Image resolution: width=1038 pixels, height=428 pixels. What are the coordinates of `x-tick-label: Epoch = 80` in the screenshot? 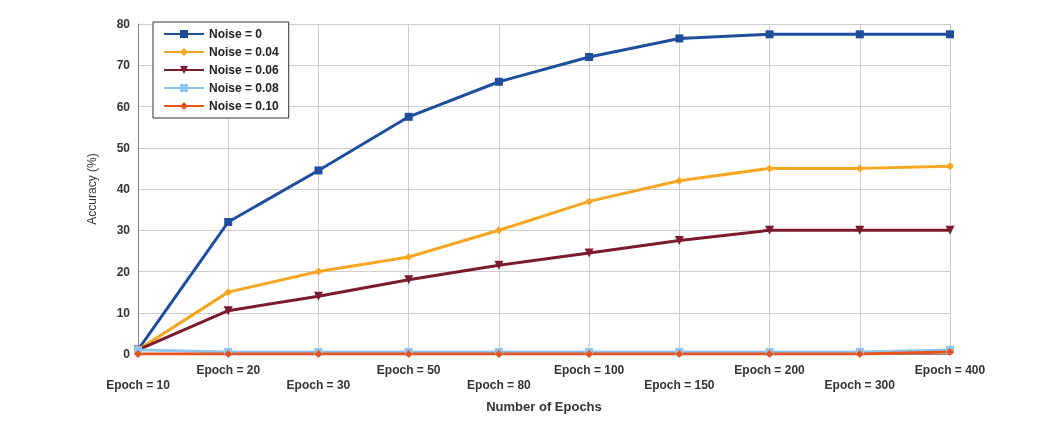 It's located at (499, 384).